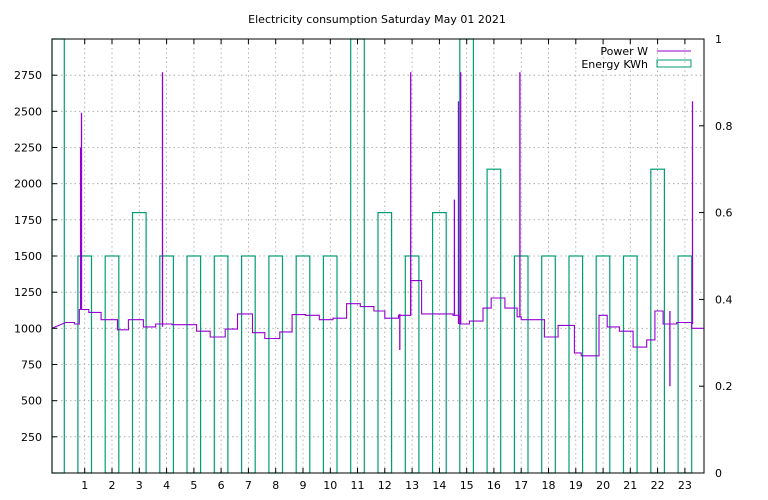 The image size is (768, 500). What do you see at coordinates (31, 365) in the screenshot?
I see `y-tick-label: 750` at bounding box center [31, 365].